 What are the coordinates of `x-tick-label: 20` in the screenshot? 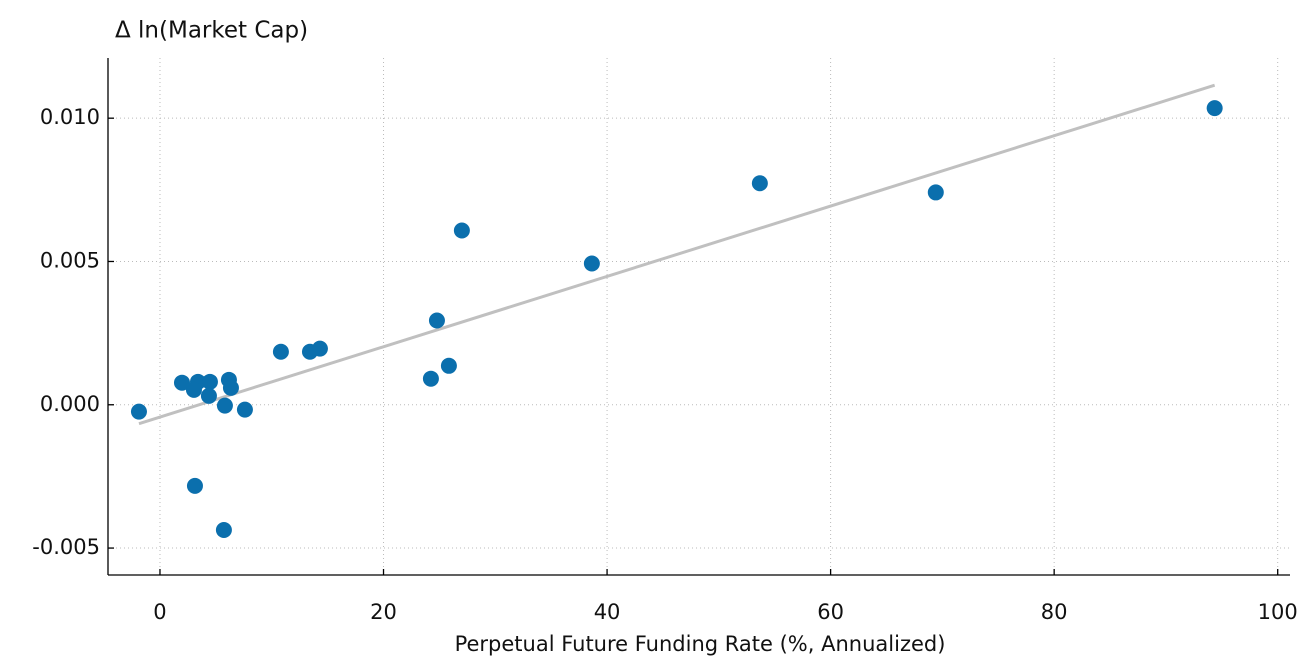 It's located at (383, 612).